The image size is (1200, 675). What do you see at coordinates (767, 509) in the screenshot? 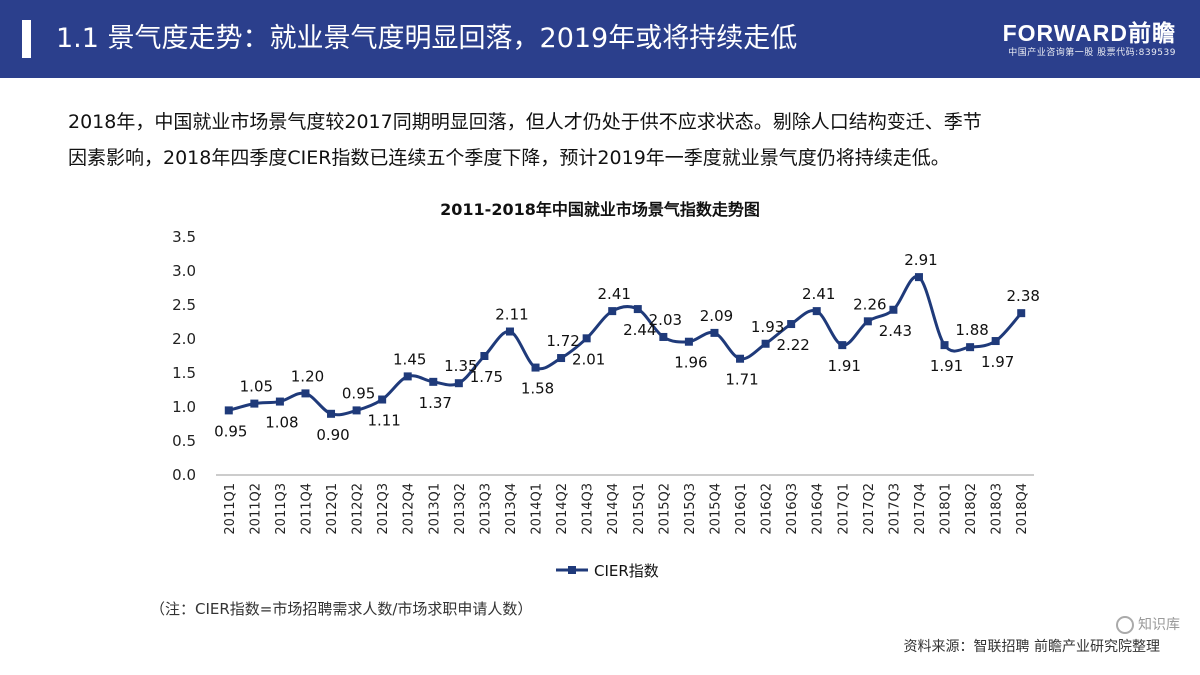
I see `x-tick-label: 2016Q2` at bounding box center [767, 509].